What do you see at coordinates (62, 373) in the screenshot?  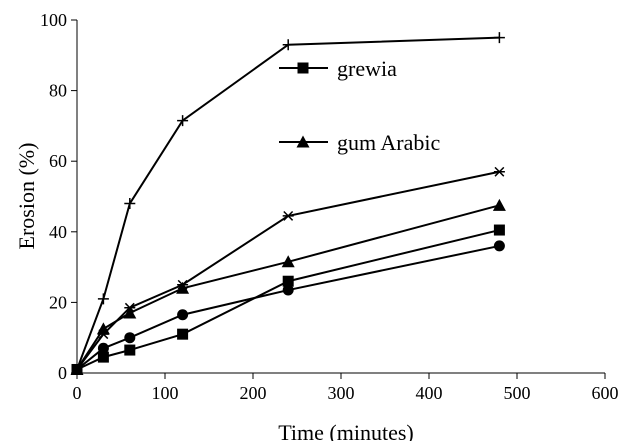 I see `y-tick-label: 0` at bounding box center [62, 373].